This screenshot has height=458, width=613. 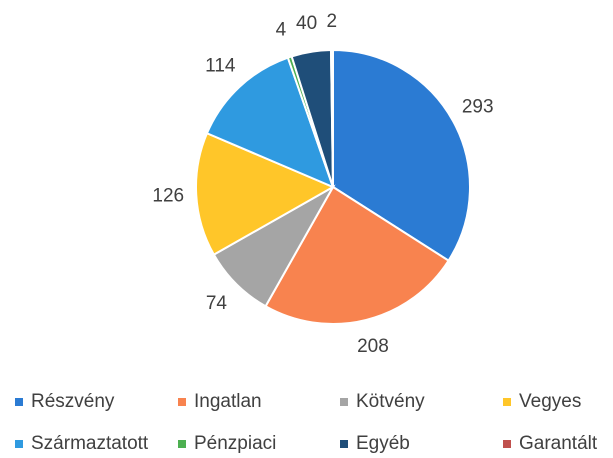 I want to click on data-label: 208, so click(x=373, y=346).